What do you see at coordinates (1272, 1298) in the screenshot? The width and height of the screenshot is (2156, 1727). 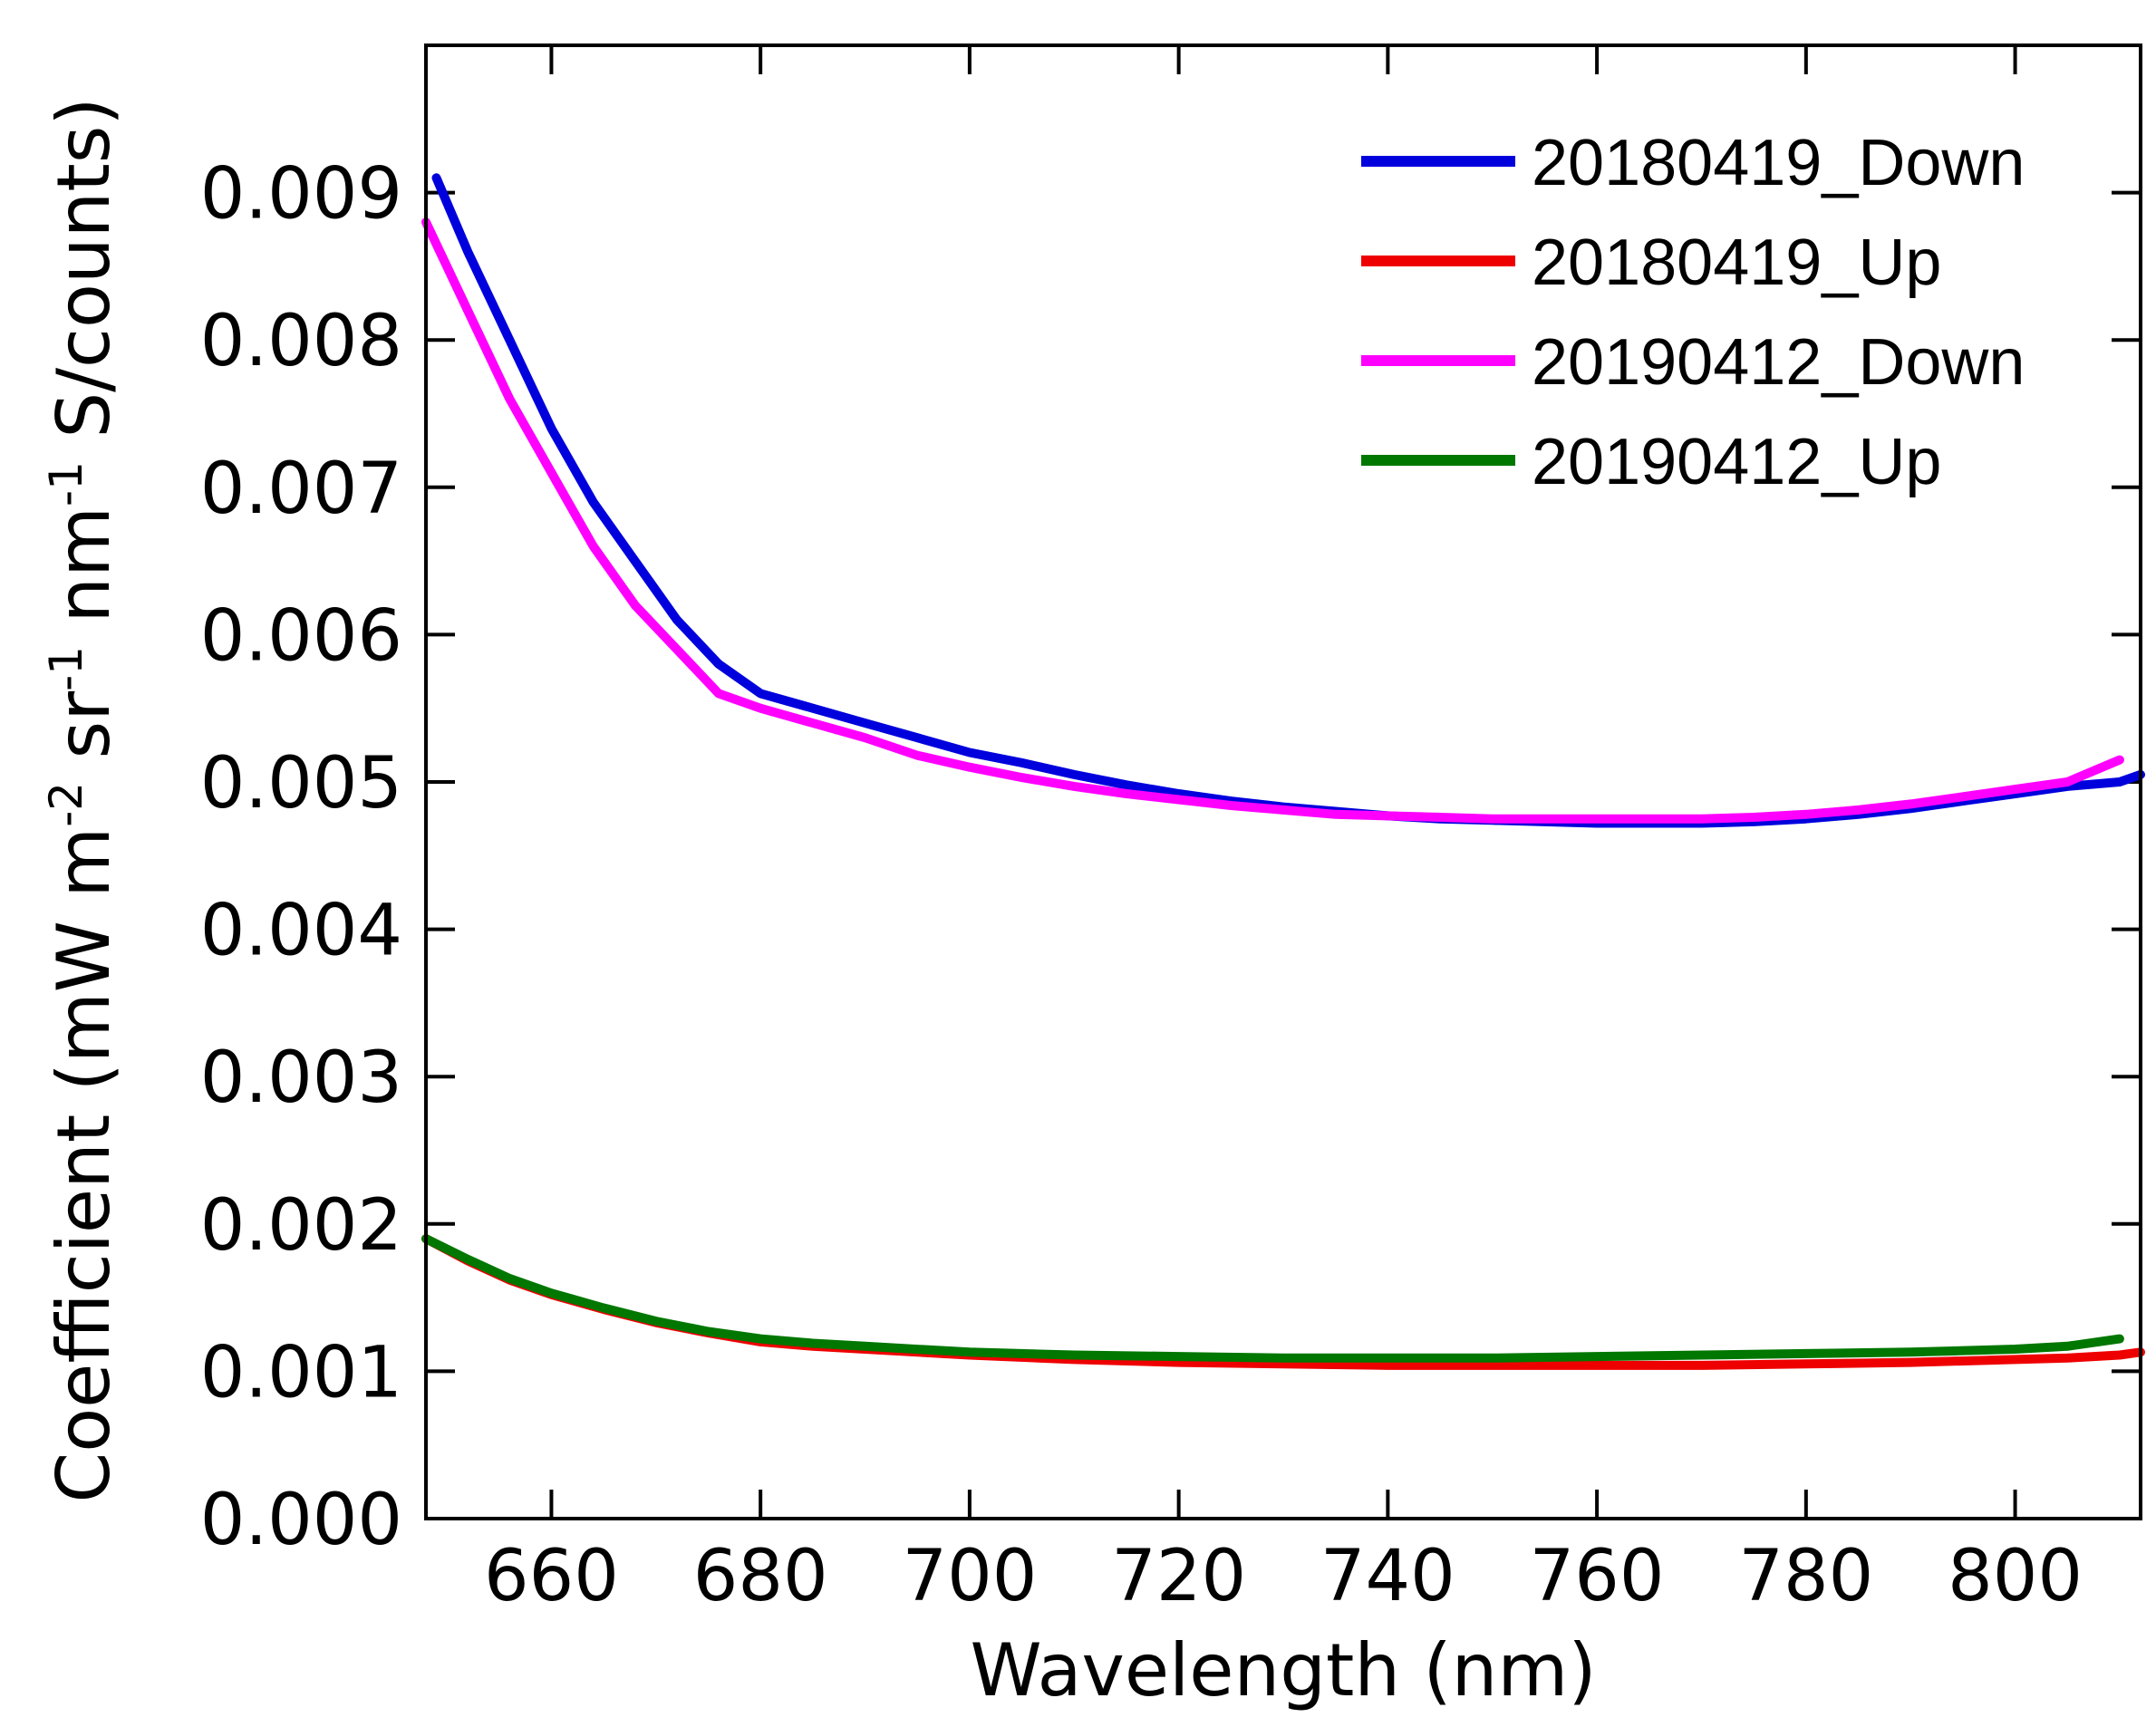 I see `series-line-20190412_Up` at bounding box center [1272, 1298].